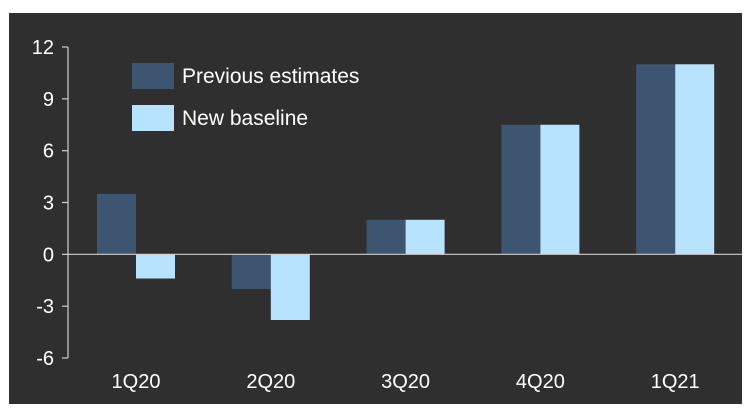 Image resolution: width=748 pixels, height=409 pixels. What do you see at coordinates (45, 307) in the screenshot?
I see `y-tick-label: -3` at bounding box center [45, 307].